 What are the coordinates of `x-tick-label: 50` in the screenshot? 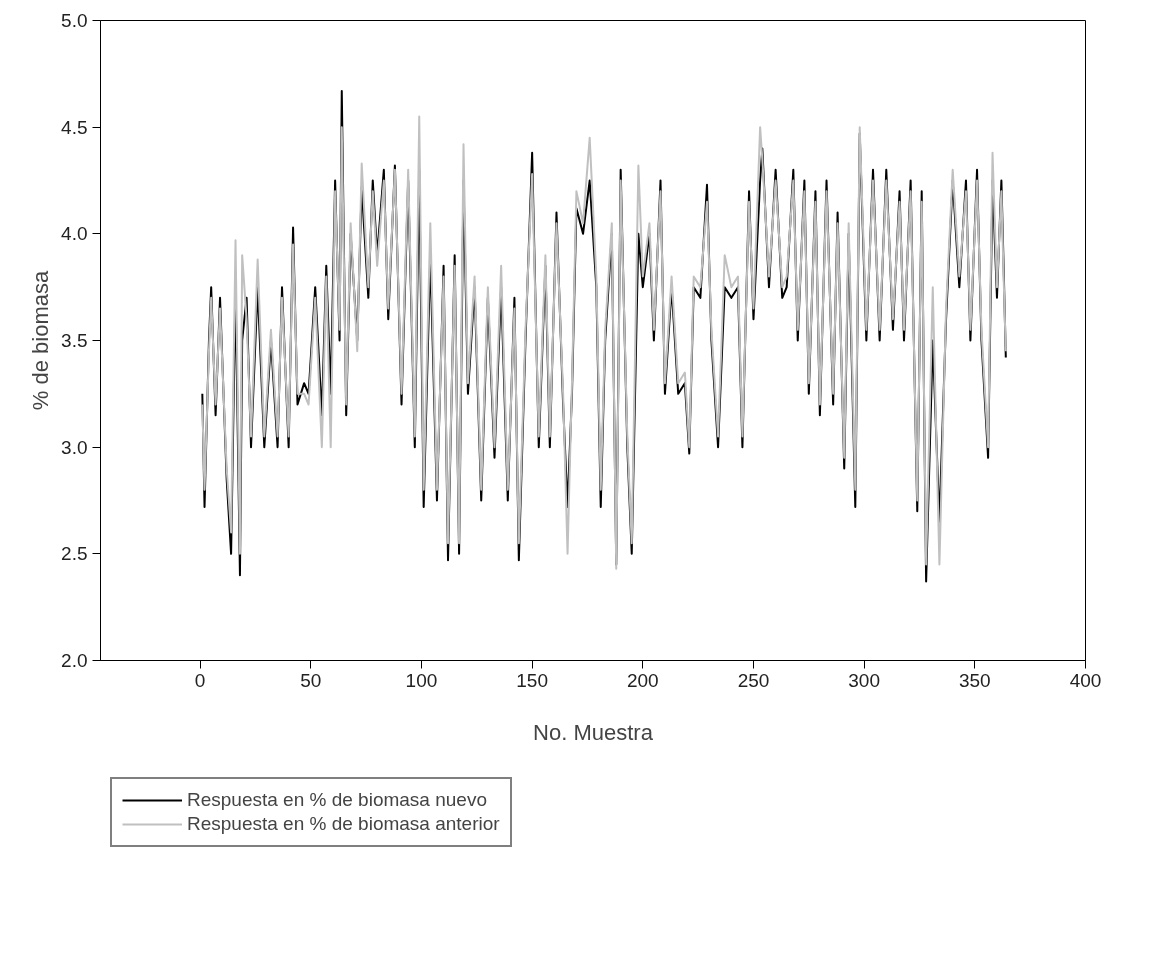 It's located at (311, 680).